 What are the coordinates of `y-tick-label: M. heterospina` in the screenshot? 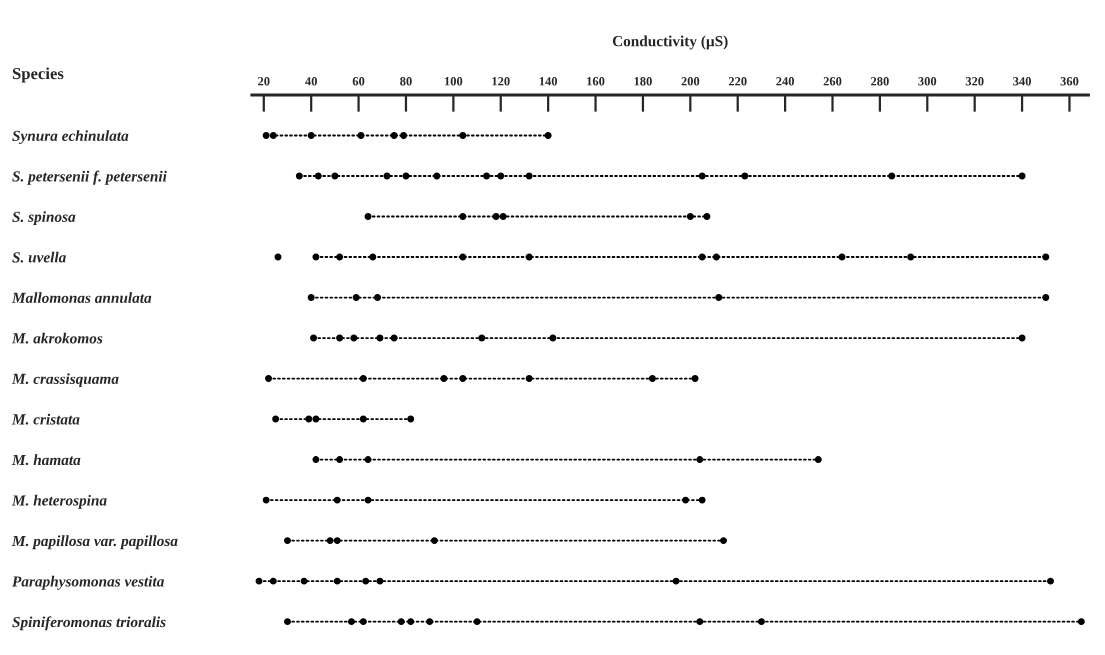 It's located at (59, 501).